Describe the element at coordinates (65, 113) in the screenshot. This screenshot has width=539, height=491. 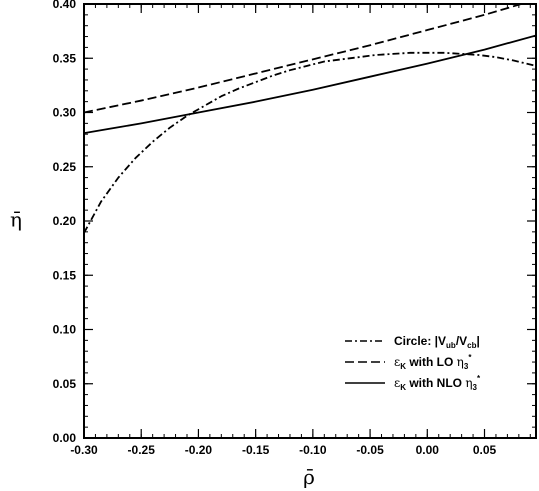
I see `y-tick-label: 0.30` at that location.